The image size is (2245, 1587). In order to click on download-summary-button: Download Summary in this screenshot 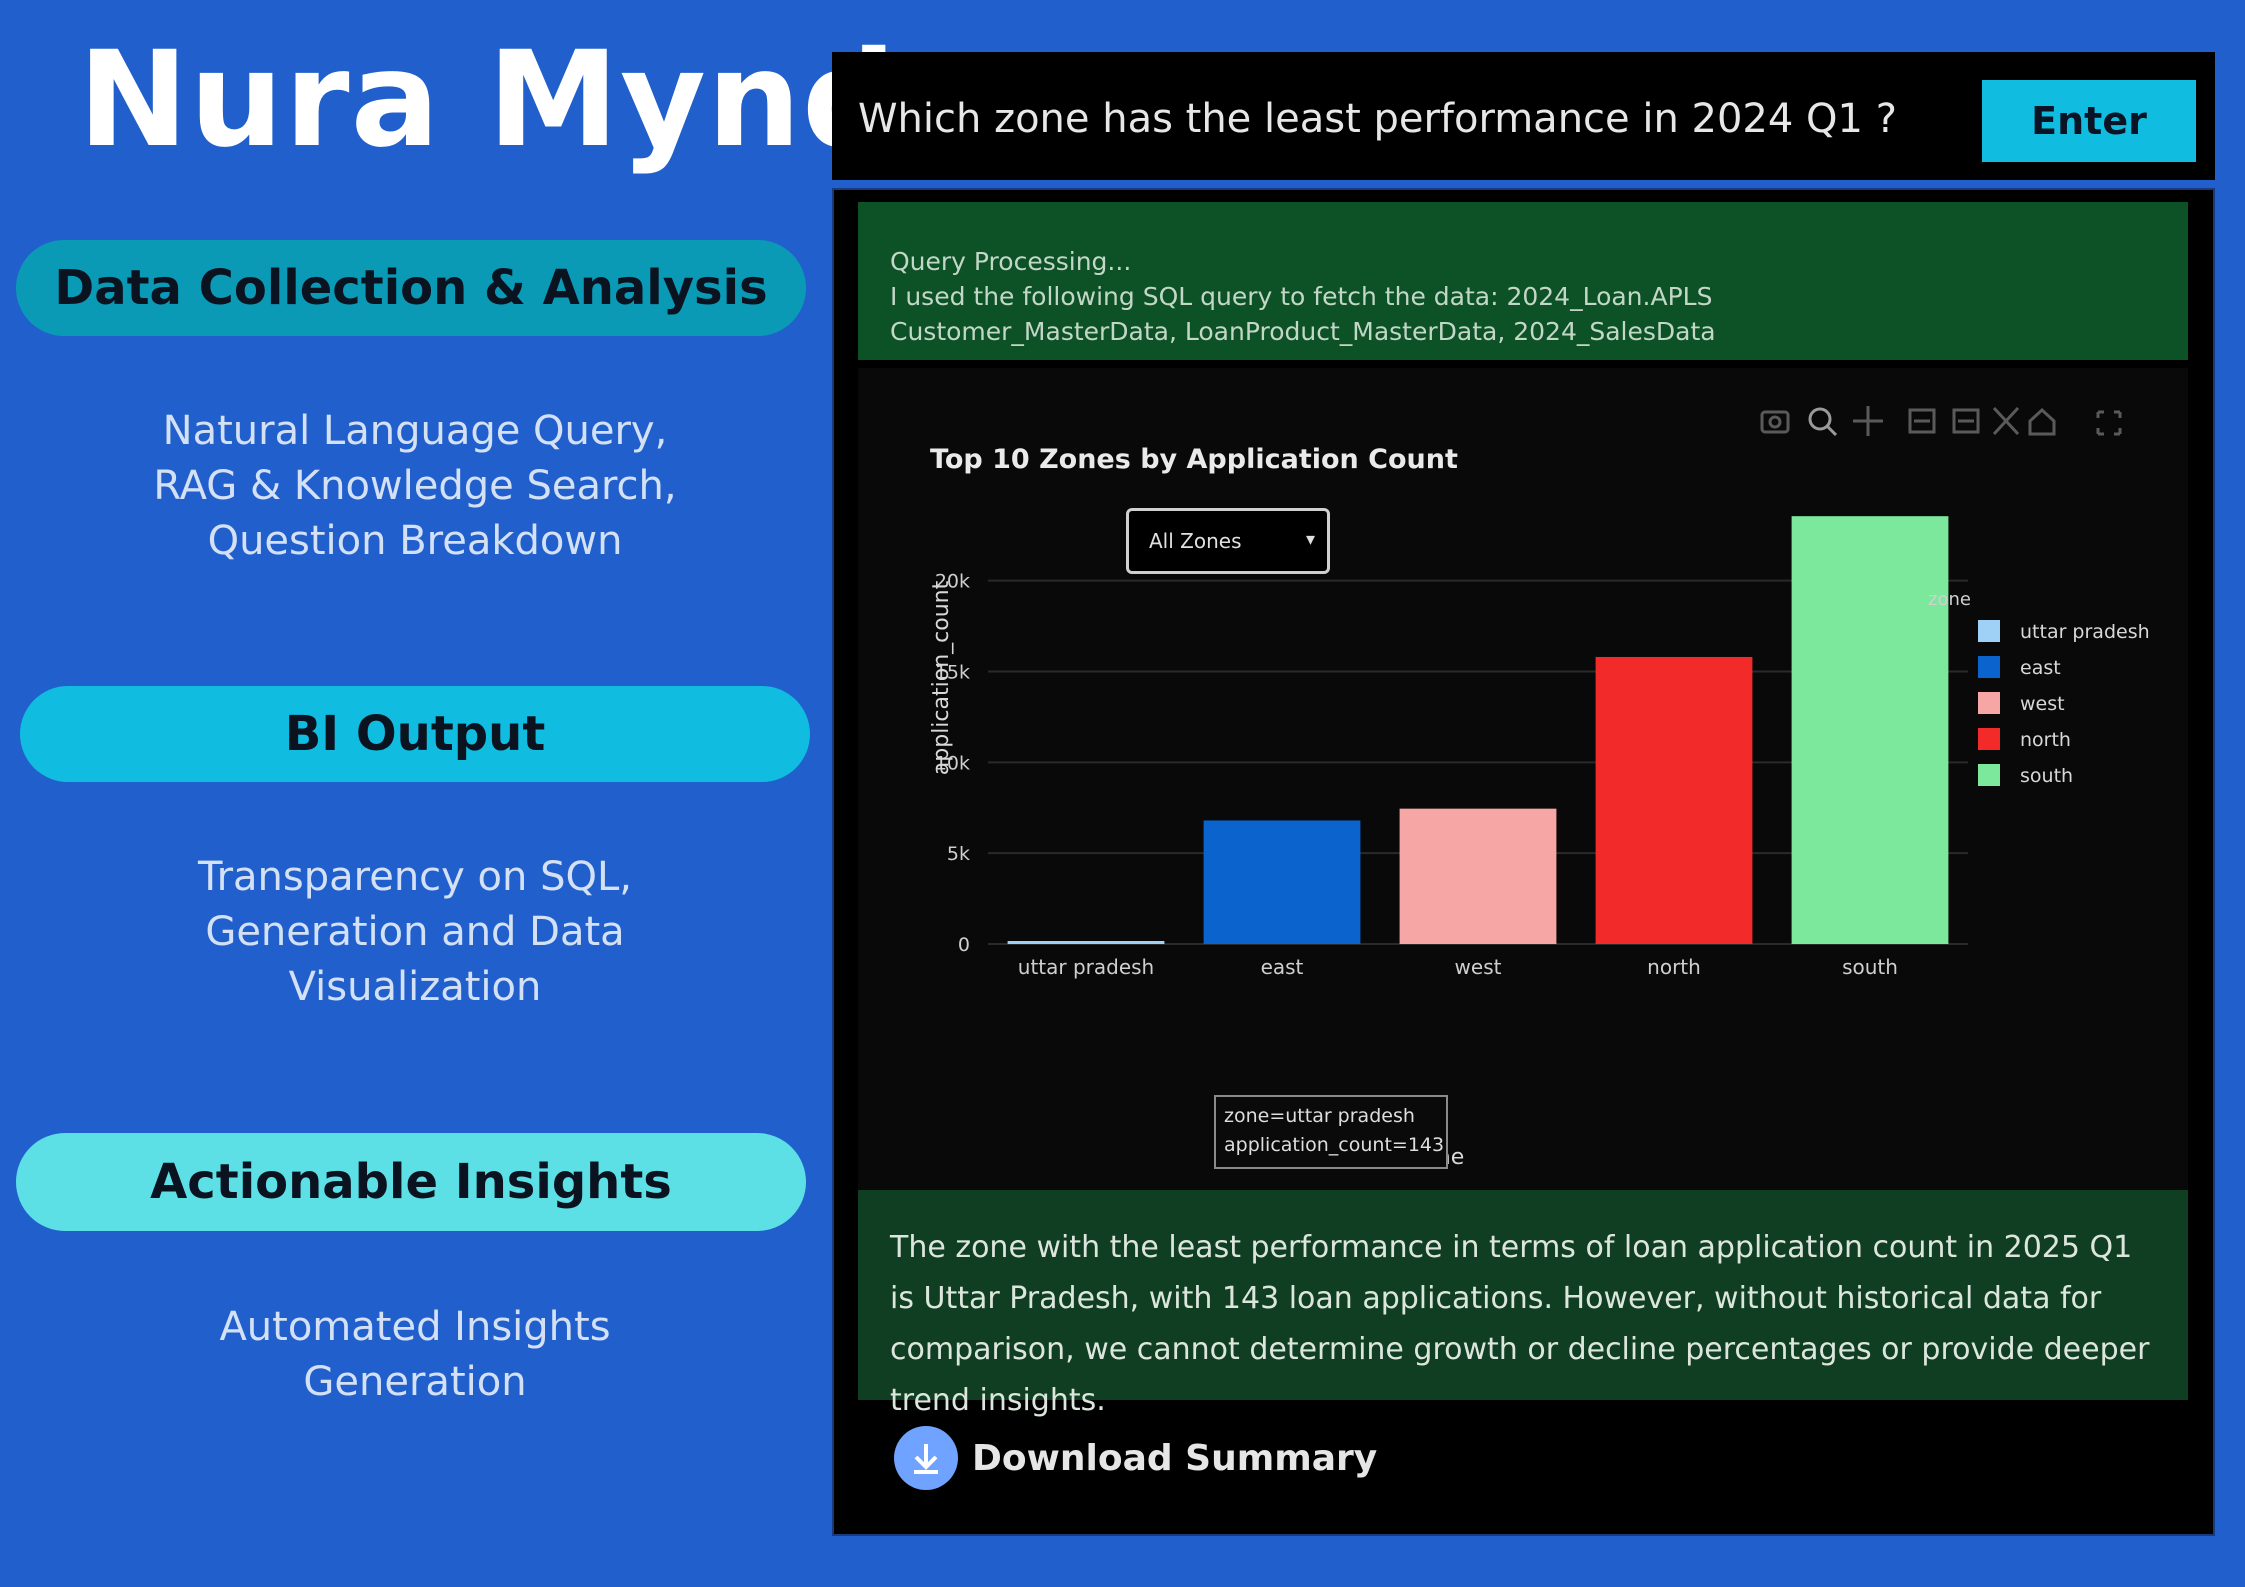, I will do `click(1135, 1458)`.